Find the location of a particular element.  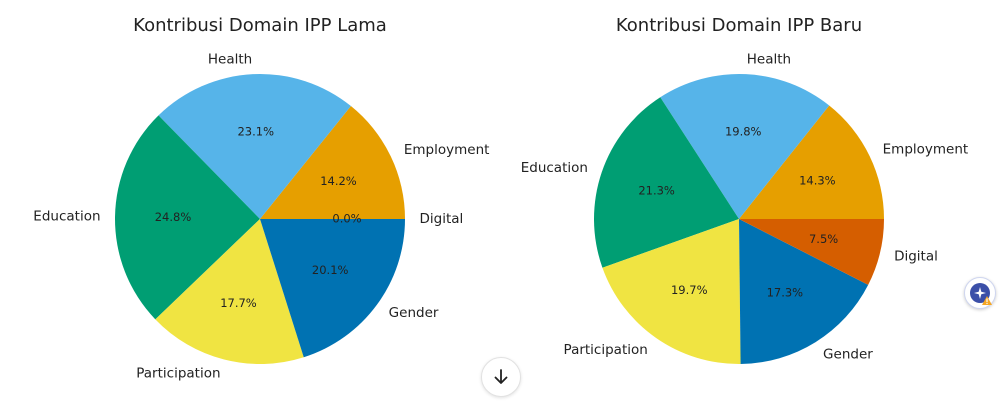

pct-label-participation: 19.7% is located at coordinates (689, 290).